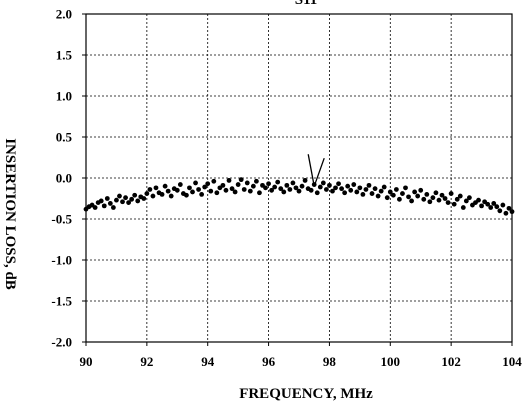 This screenshot has width=526, height=412. Describe the element at coordinates (146, 361) in the screenshot. I see `x-tick-label: 92` at that location.